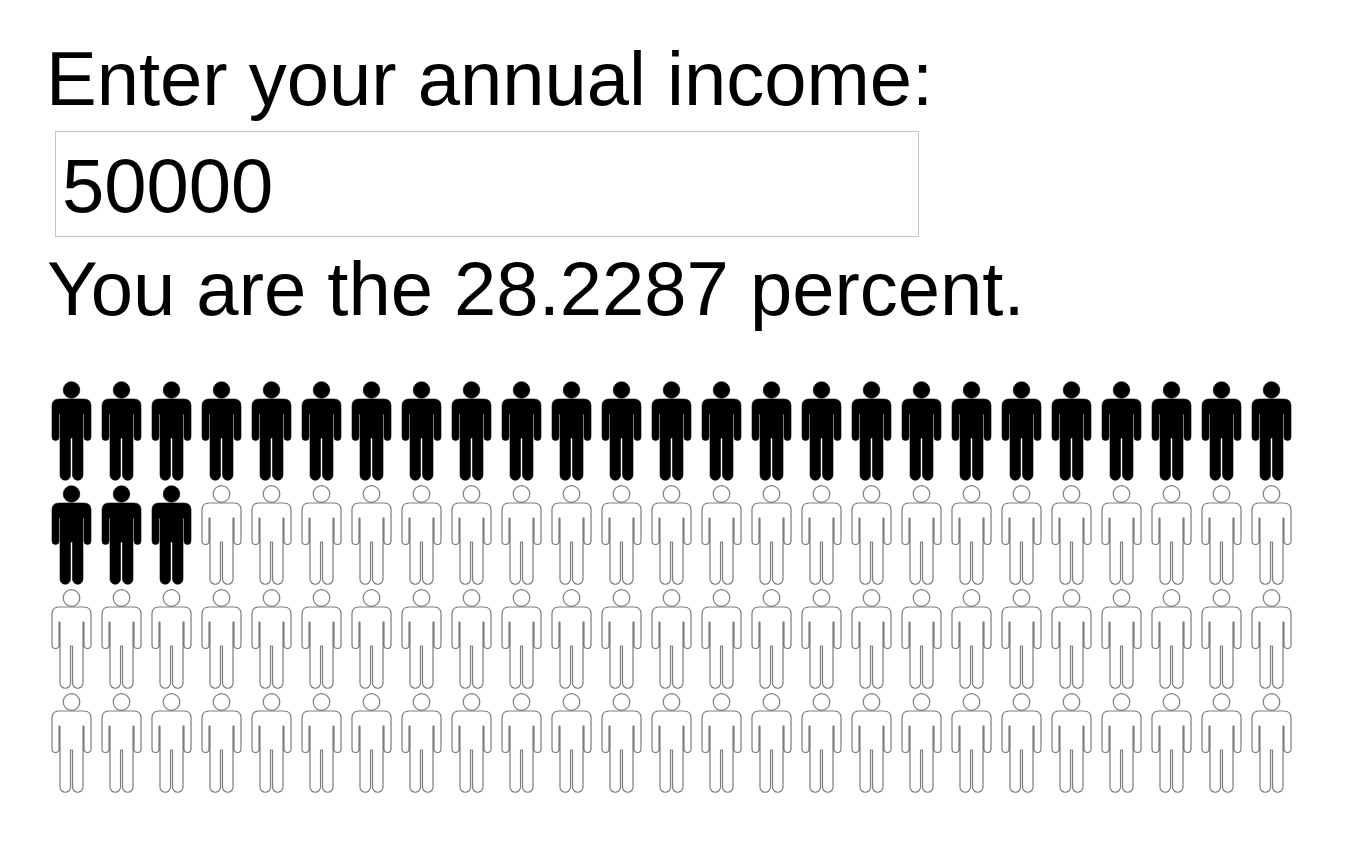 The height and width of the screenshot is (868, 1372). Describe the element at coordinates (490, 78) in the screenshot. I see `text: Enter your annual income:` at that location.